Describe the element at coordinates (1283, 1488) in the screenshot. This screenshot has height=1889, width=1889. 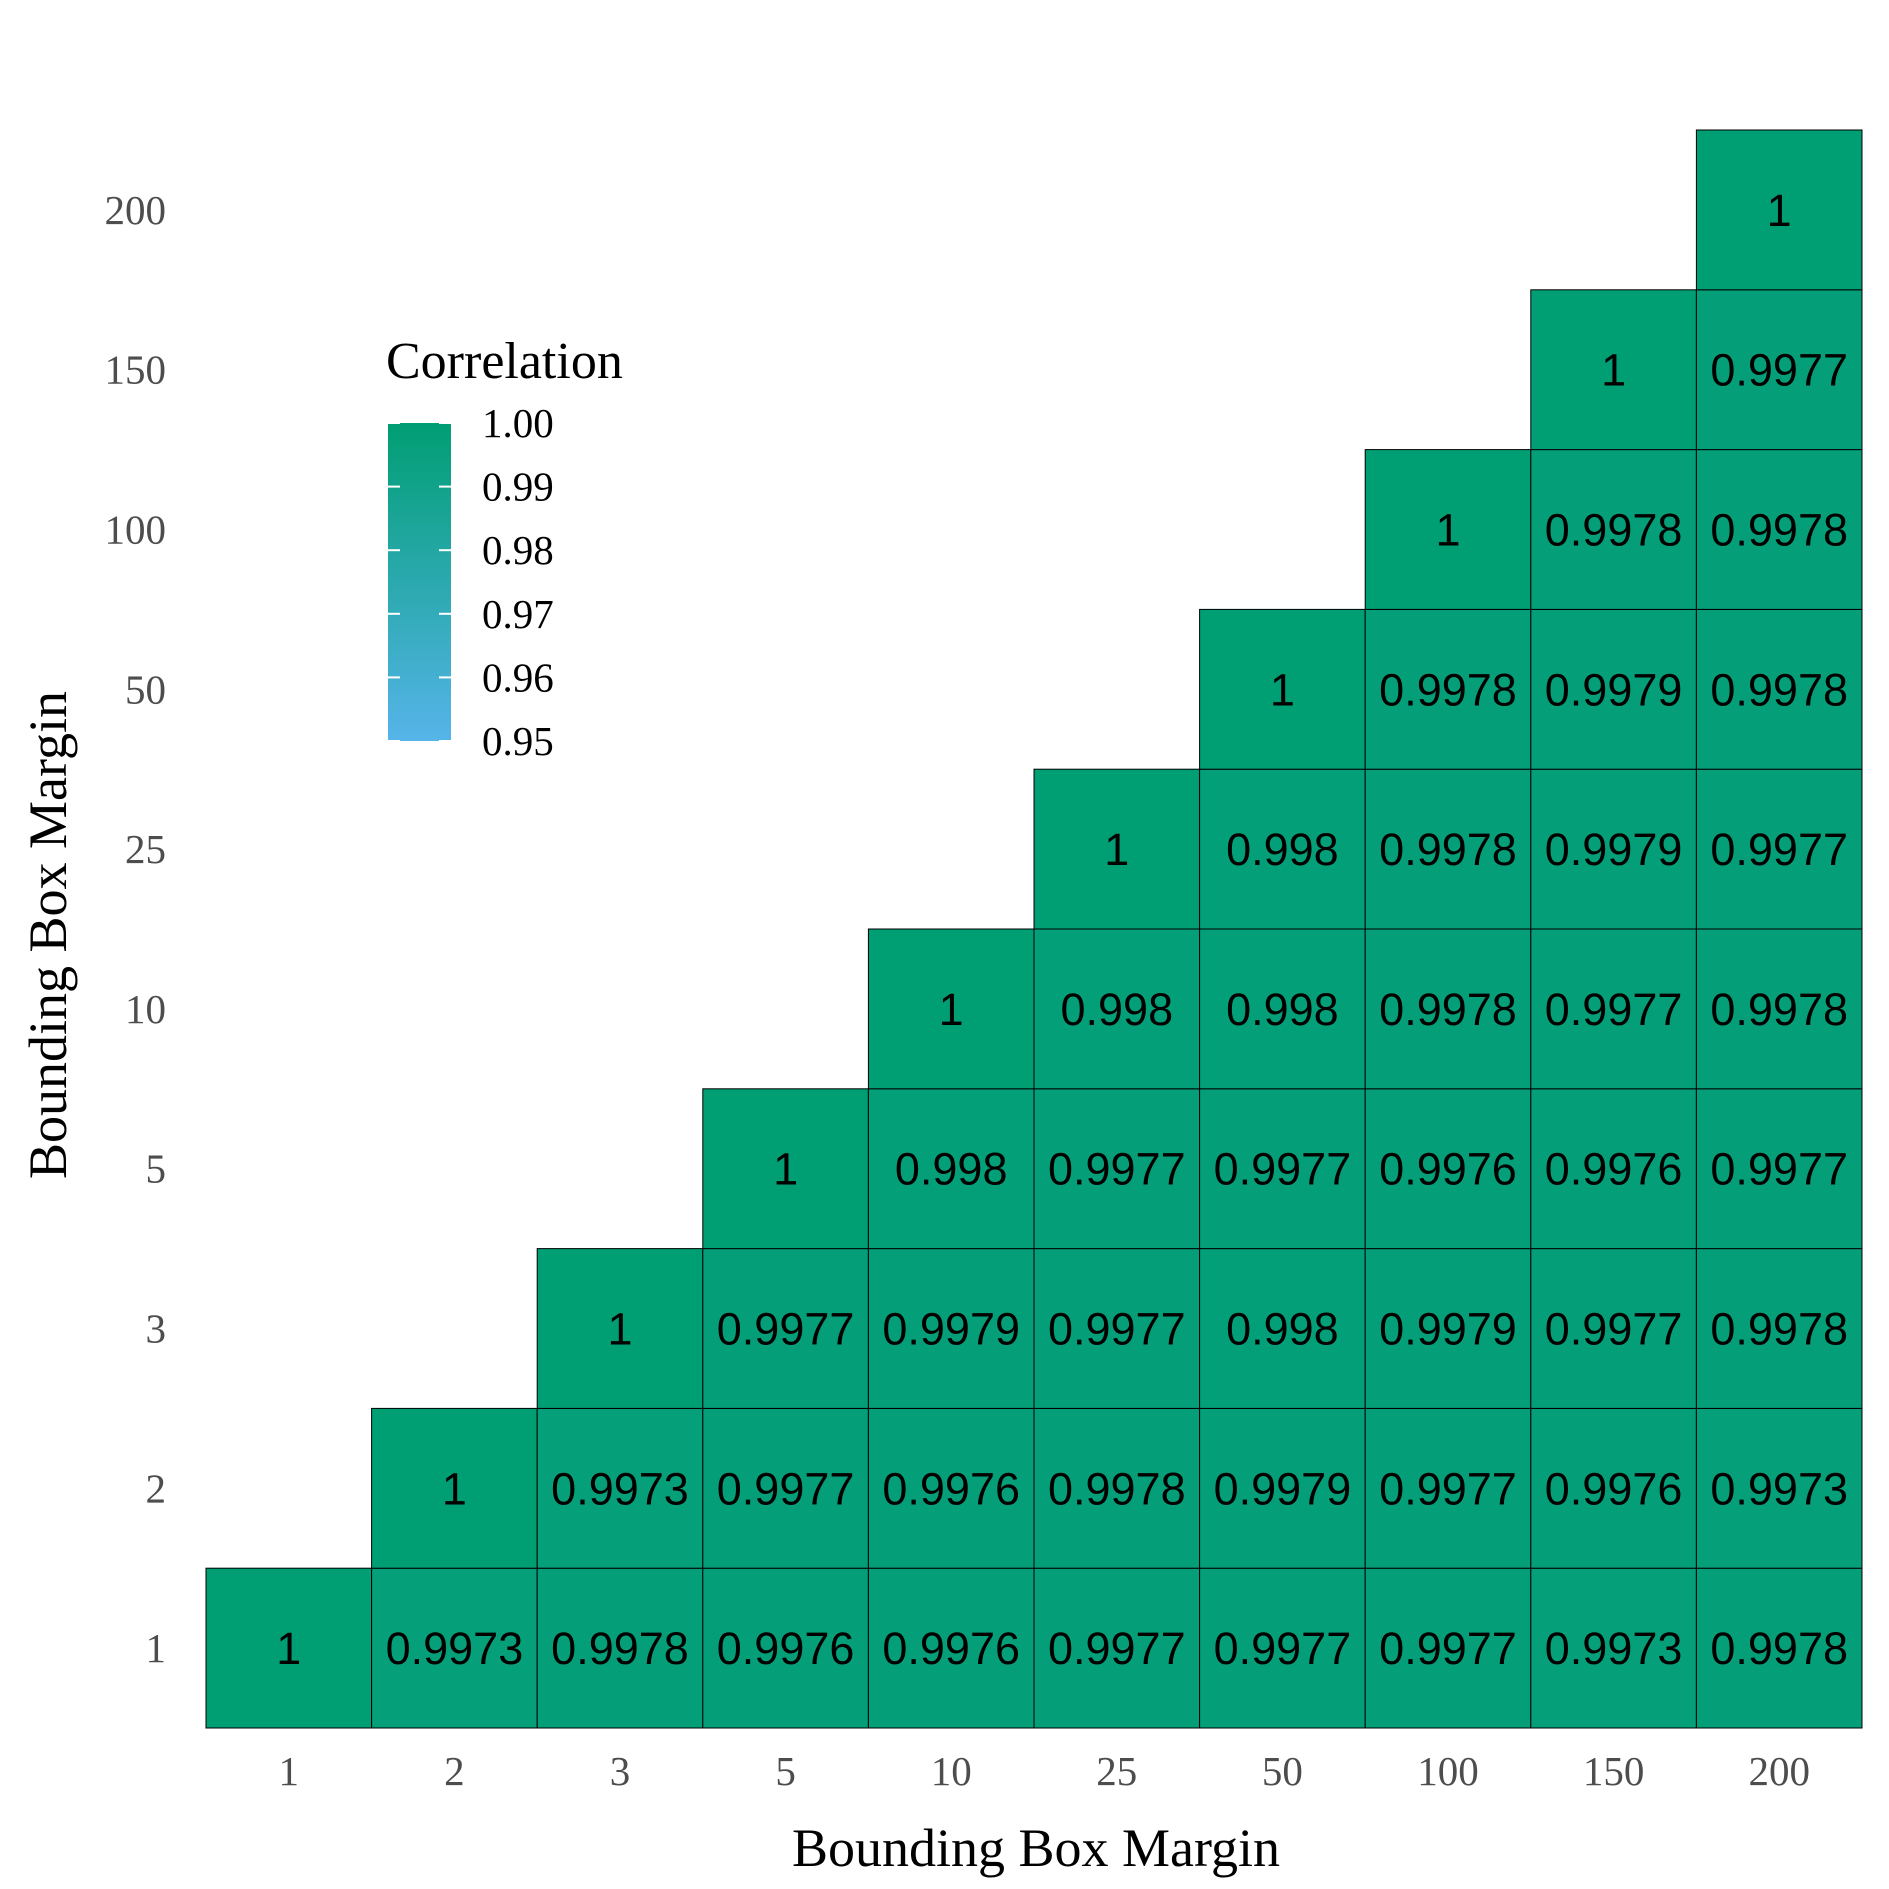
I see `cell-label-50-2: 0.9979` at that location.